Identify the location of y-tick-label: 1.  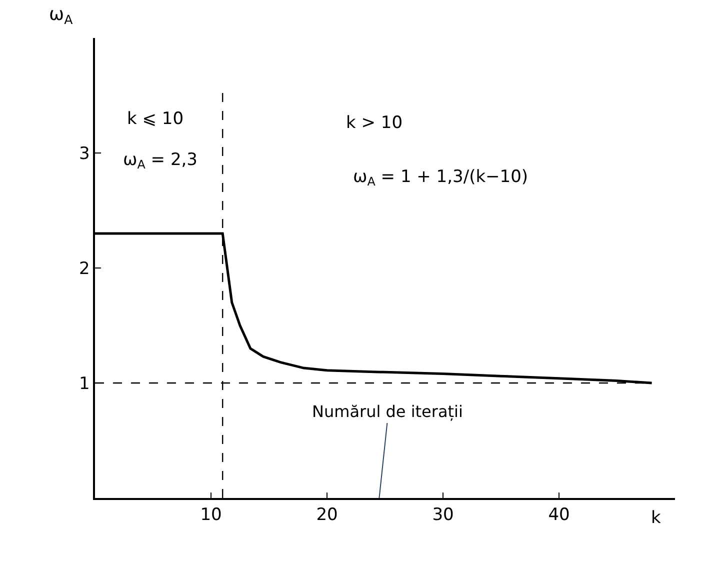
(84, 384).